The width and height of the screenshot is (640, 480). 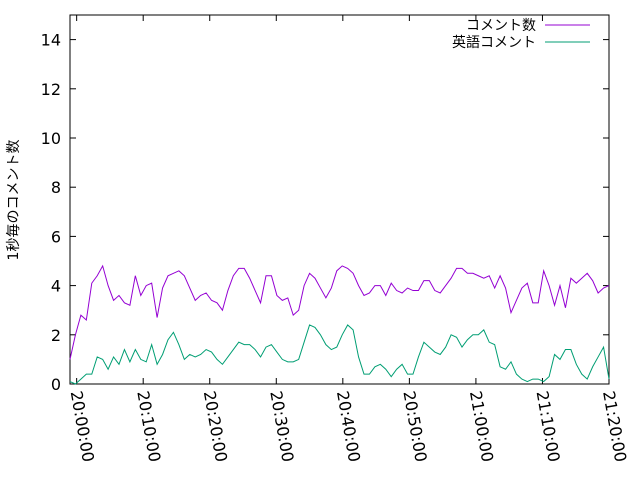 What do you see at coordinates (82, 426) in the screenshot?
I see `x-tick-label: 20:00:00` at bounding box center [82, 426].